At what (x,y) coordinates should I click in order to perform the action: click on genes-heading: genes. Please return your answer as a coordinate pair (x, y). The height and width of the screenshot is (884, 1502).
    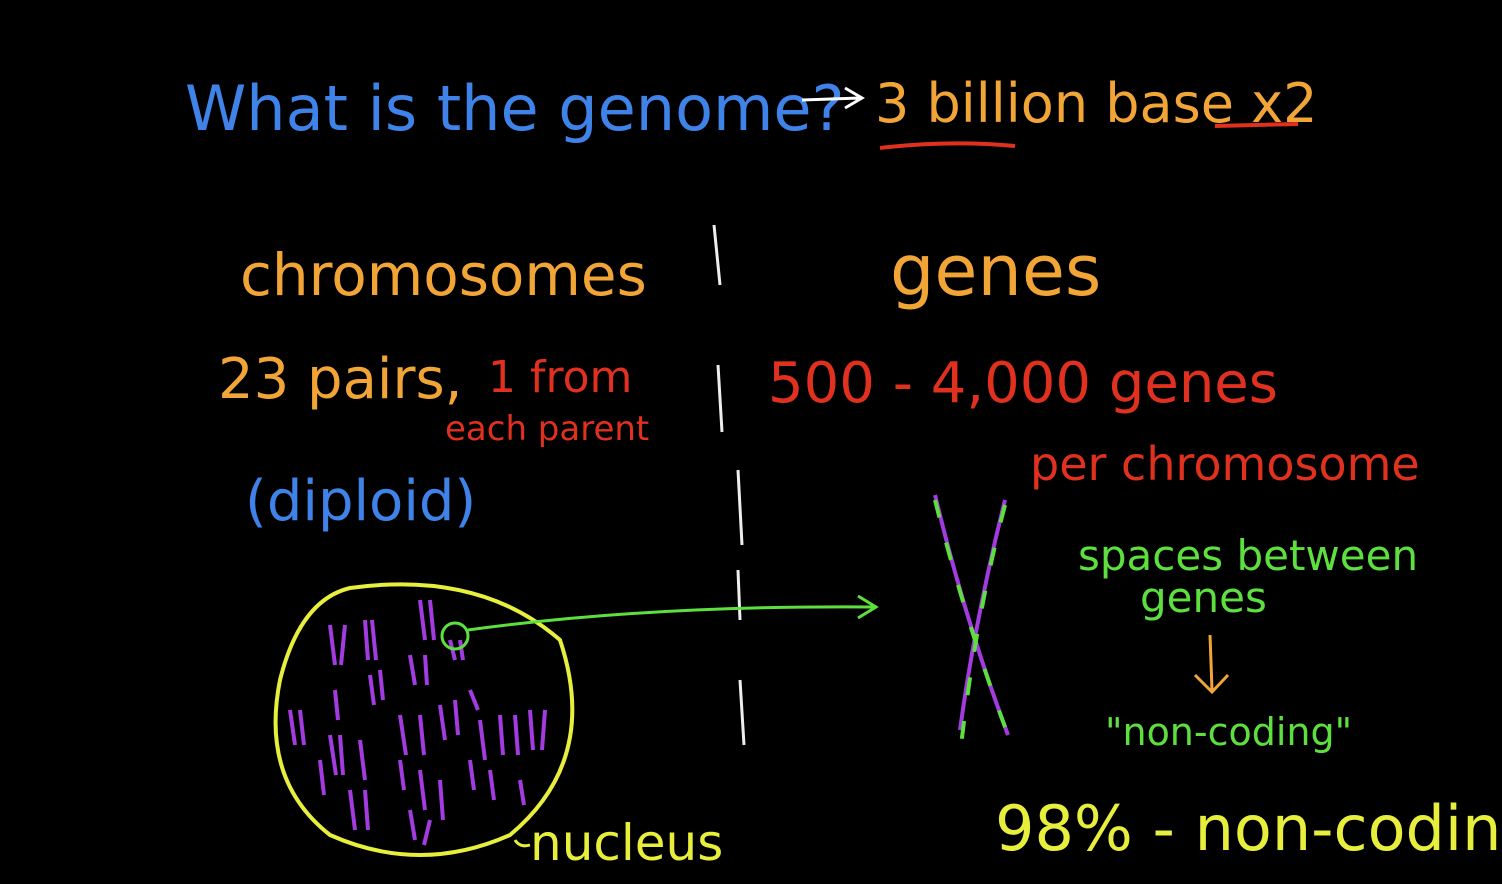
    Looking at the image, I should click on (995, 271).